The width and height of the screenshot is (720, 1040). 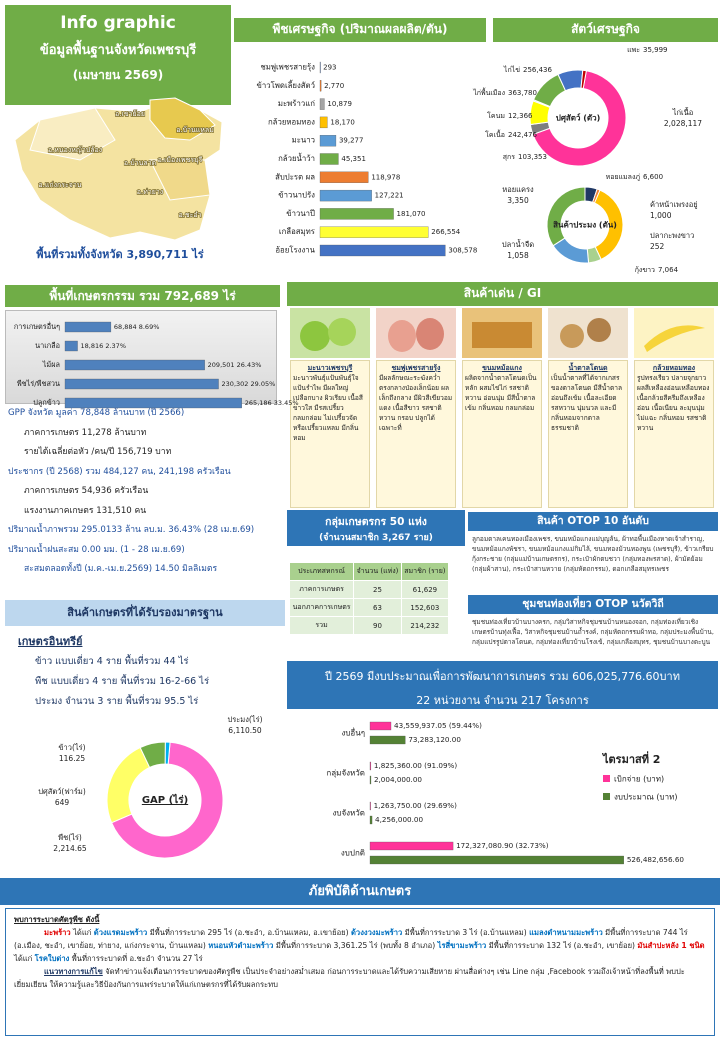 I want to click on table-cell: 152,603, so click(x=425, y=607).